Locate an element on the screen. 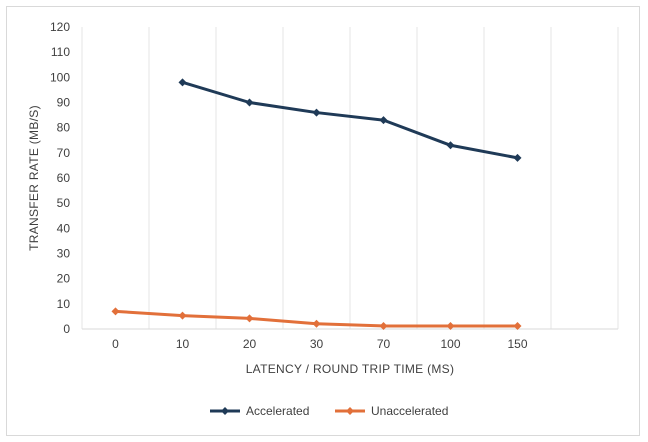  legend-label: Accelerated is located at coordinates (277, 411).